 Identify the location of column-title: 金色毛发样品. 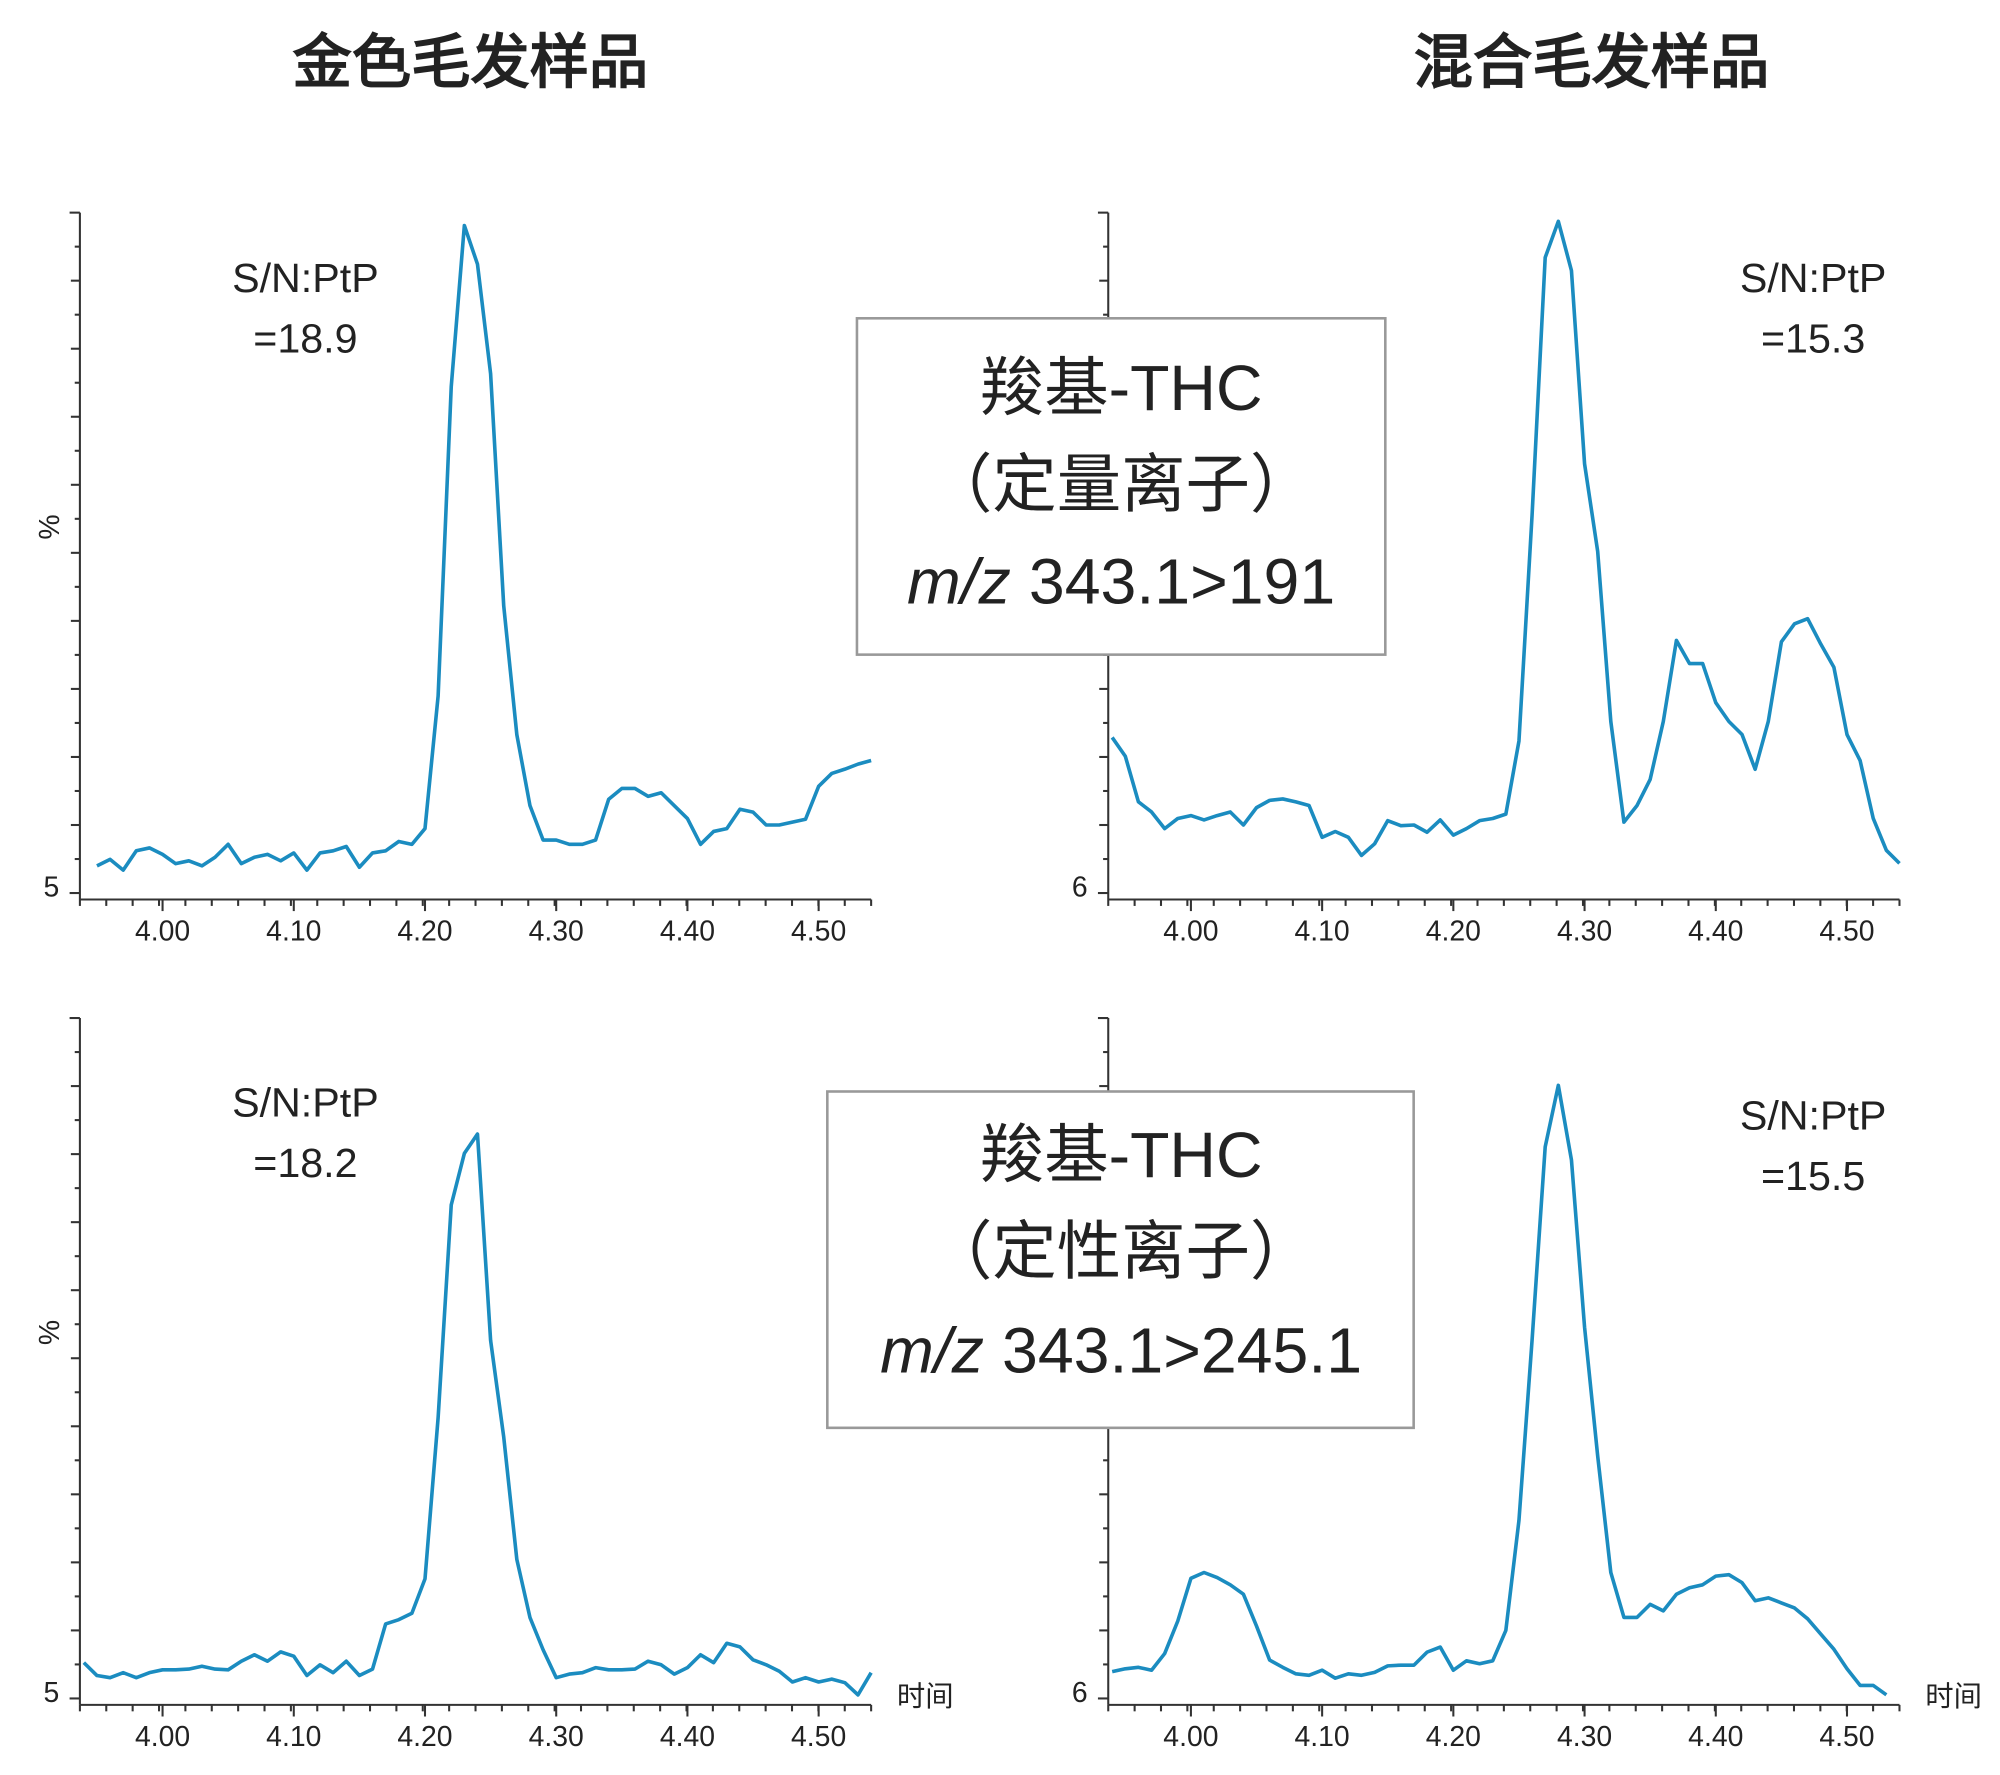
(470, 62).